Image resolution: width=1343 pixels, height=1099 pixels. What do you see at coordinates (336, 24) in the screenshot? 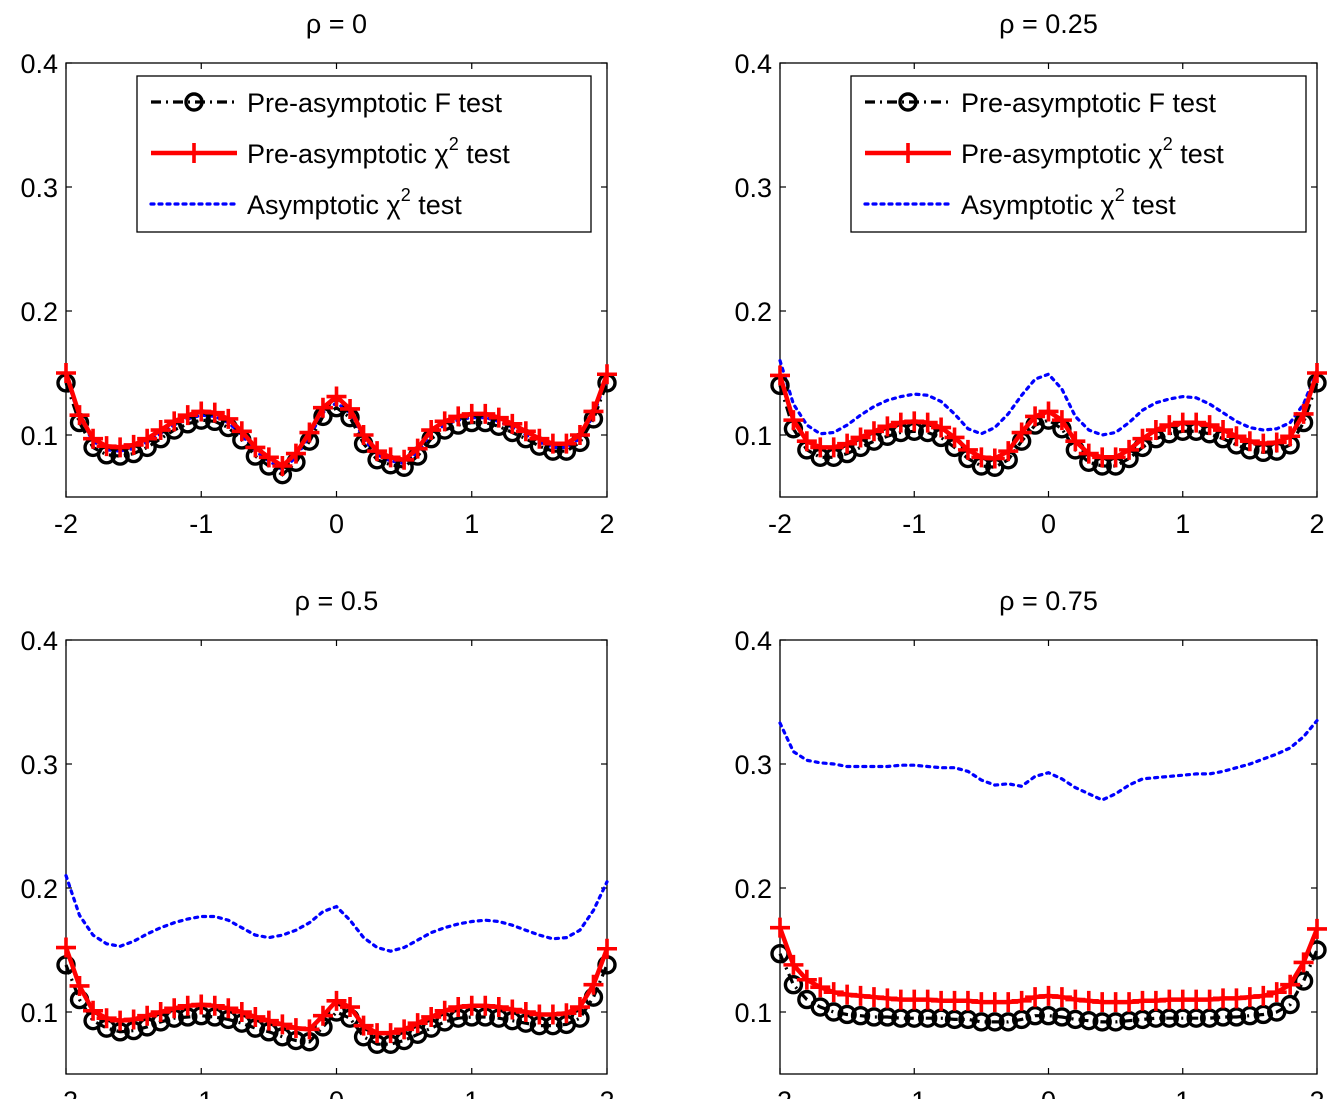
I see `chart-title: ρ = 0` at bounding box center [336, 24].